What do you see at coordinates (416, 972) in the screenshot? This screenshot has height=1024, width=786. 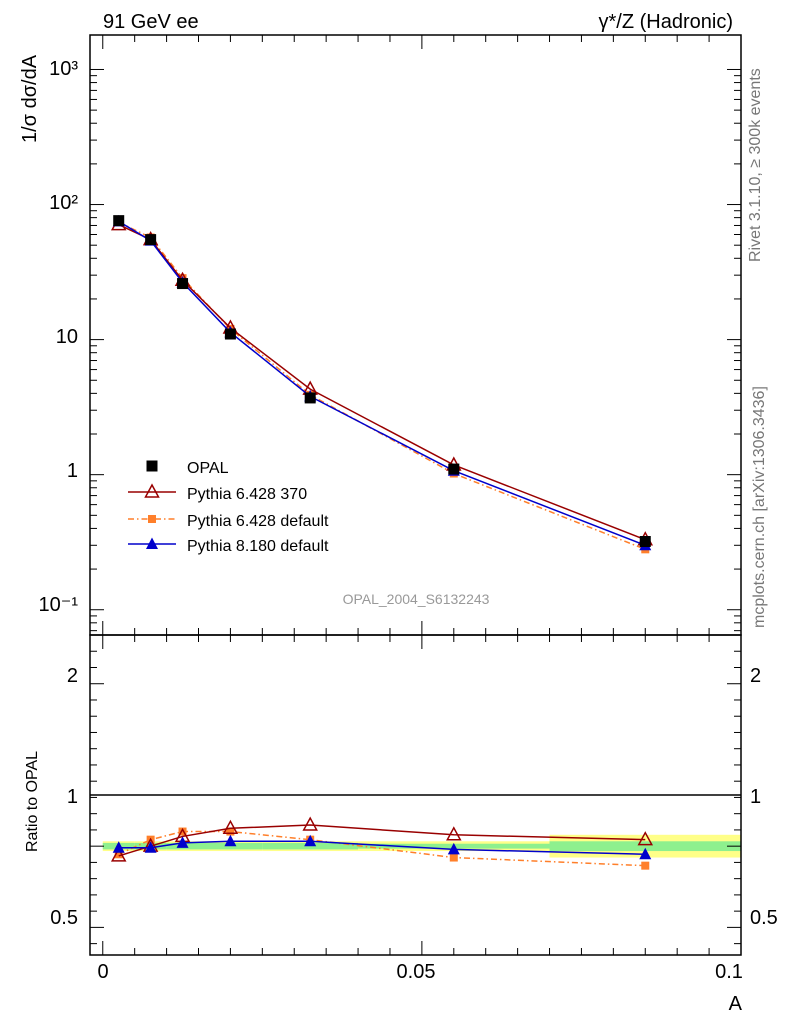 I see `x-tick-label-0.05: 0.05` at bounding box center [416, 972].